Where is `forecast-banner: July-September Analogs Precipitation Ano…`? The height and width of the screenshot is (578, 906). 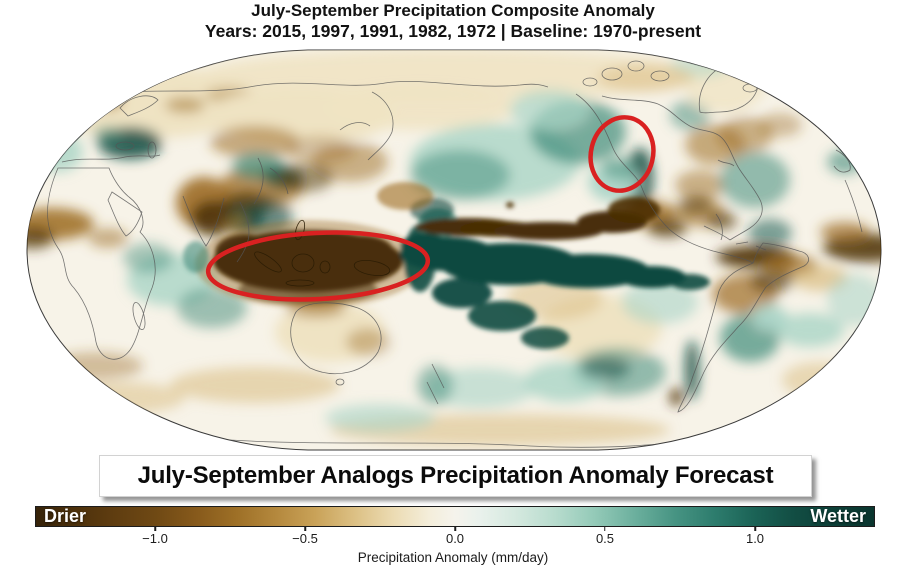
forecast-banner: July-September Analogs Precipitation Ano… is located at coordinates (455, 476).